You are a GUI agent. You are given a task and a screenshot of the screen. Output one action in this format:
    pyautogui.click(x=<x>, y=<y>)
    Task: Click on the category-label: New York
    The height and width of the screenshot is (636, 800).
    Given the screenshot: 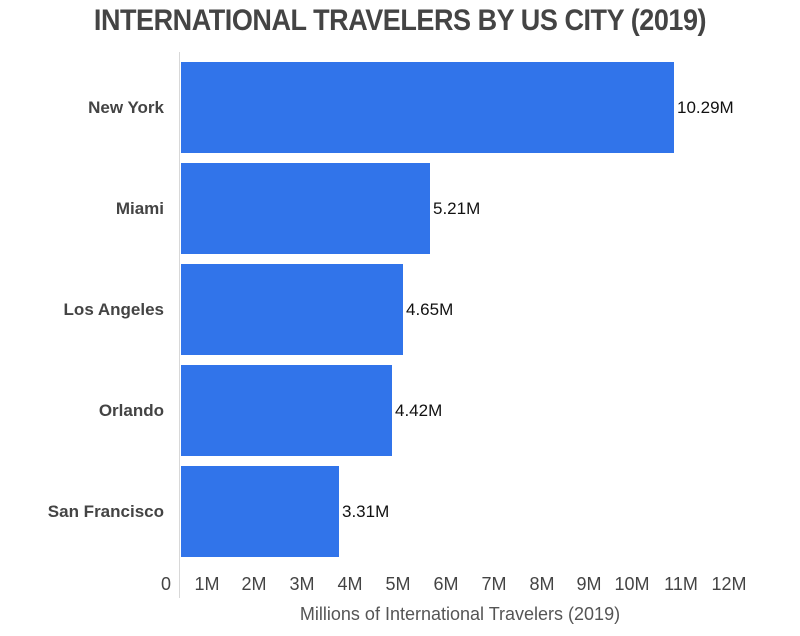 What is the action you would take?
    pyautogui.click(x=126, y=107)
    